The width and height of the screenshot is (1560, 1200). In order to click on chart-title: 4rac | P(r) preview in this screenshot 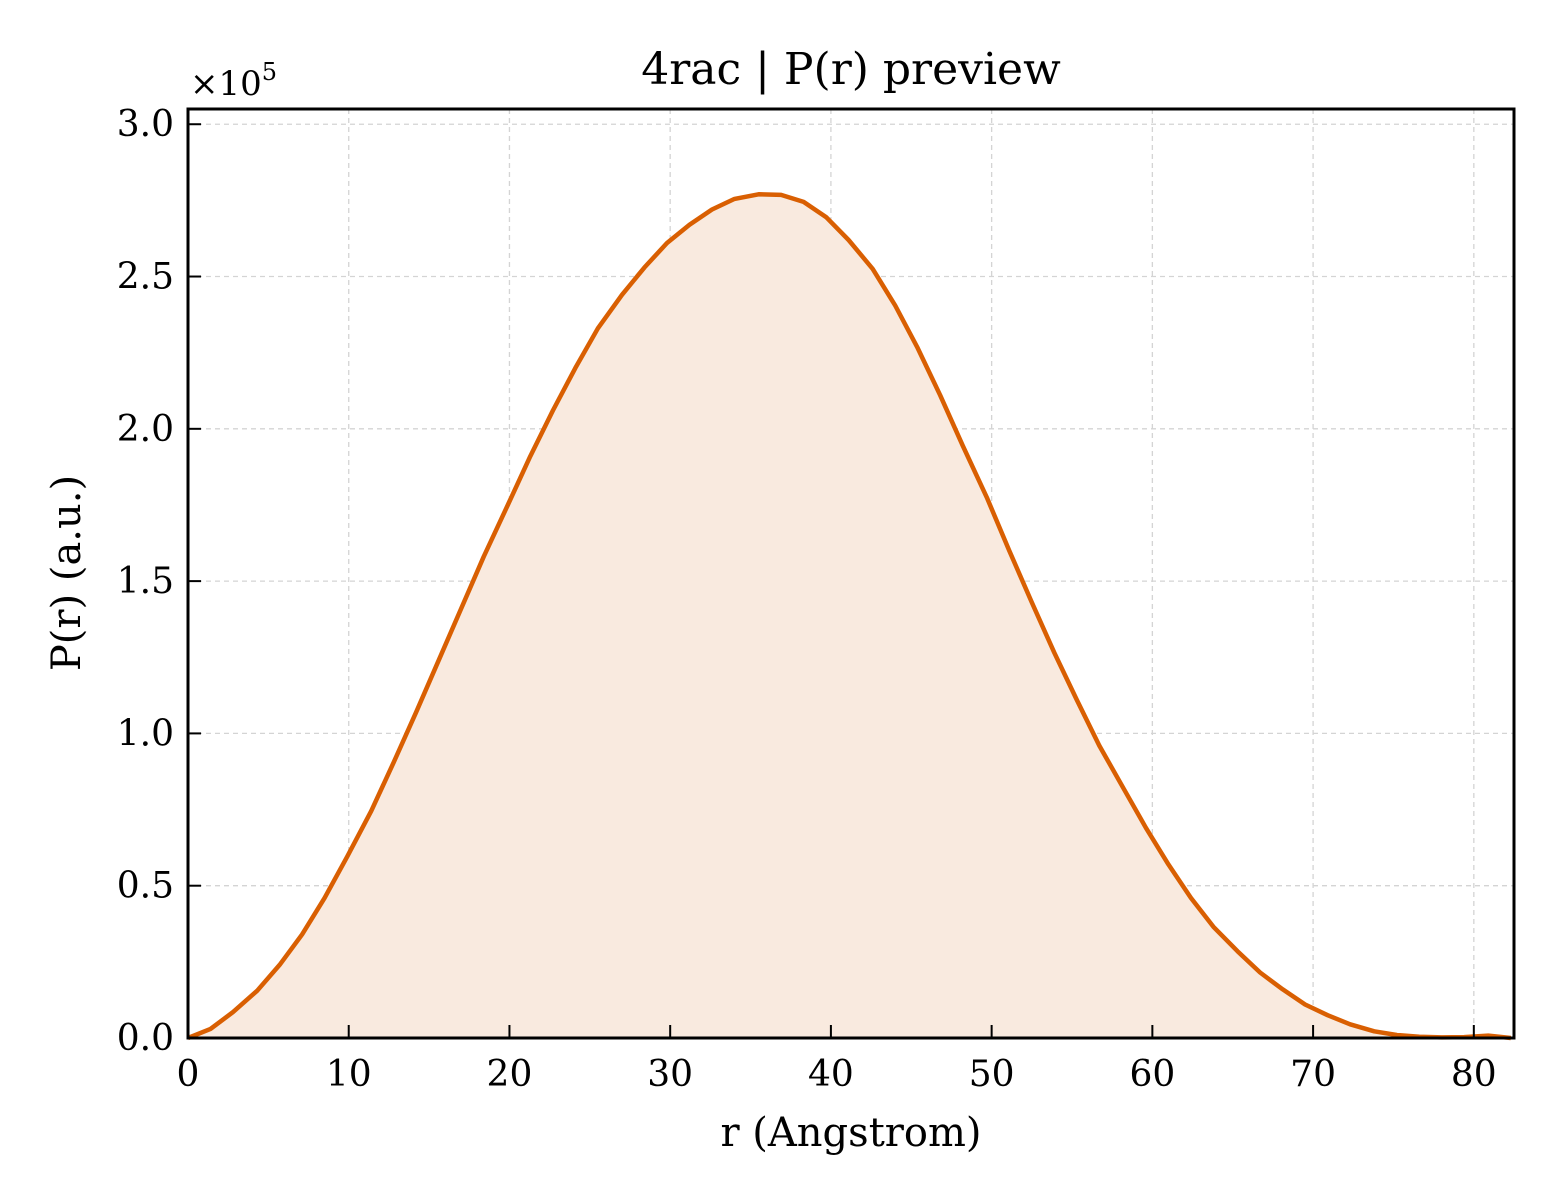, I will do `click(851, 69)`.